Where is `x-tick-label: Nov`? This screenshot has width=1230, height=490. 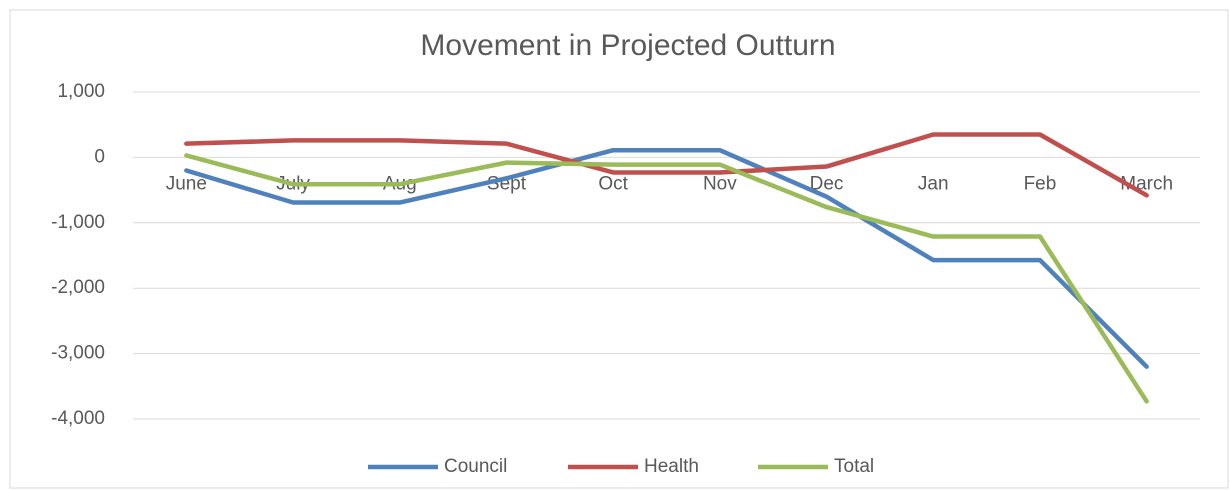
x-tick-label: Nov is located at coordinates (720, 183).